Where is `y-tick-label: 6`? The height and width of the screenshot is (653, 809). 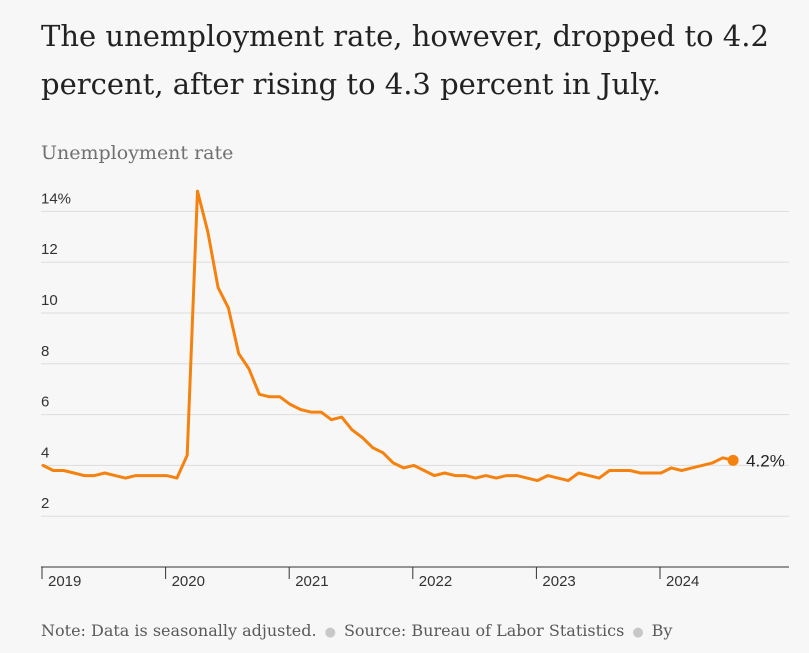
y-tick-label: 6 is located at coordinates (45, 402).